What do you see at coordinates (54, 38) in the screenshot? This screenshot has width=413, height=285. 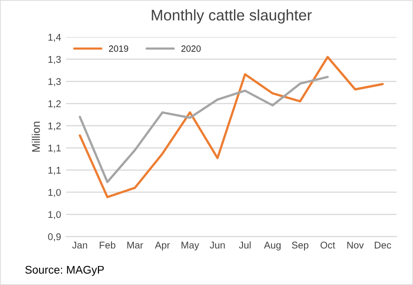 I see `y-tick-label: 1,4` at bounding box center [54, 38].